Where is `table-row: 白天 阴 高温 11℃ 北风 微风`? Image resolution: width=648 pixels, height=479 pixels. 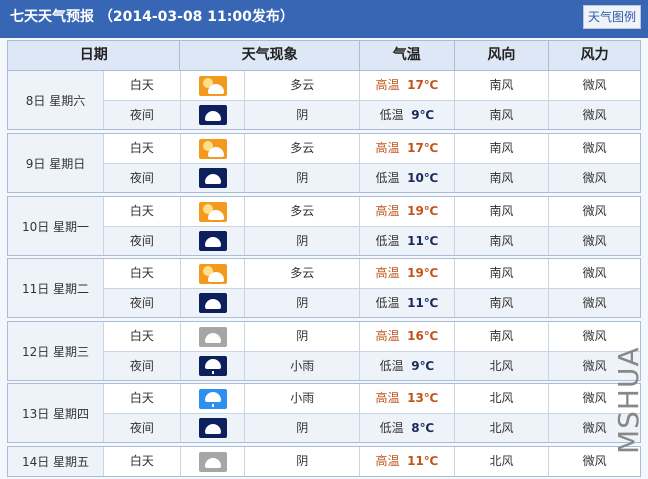 table-row: 白天 阴 高温 11℃ 北风 微风 is located at coordinates (372, 461).